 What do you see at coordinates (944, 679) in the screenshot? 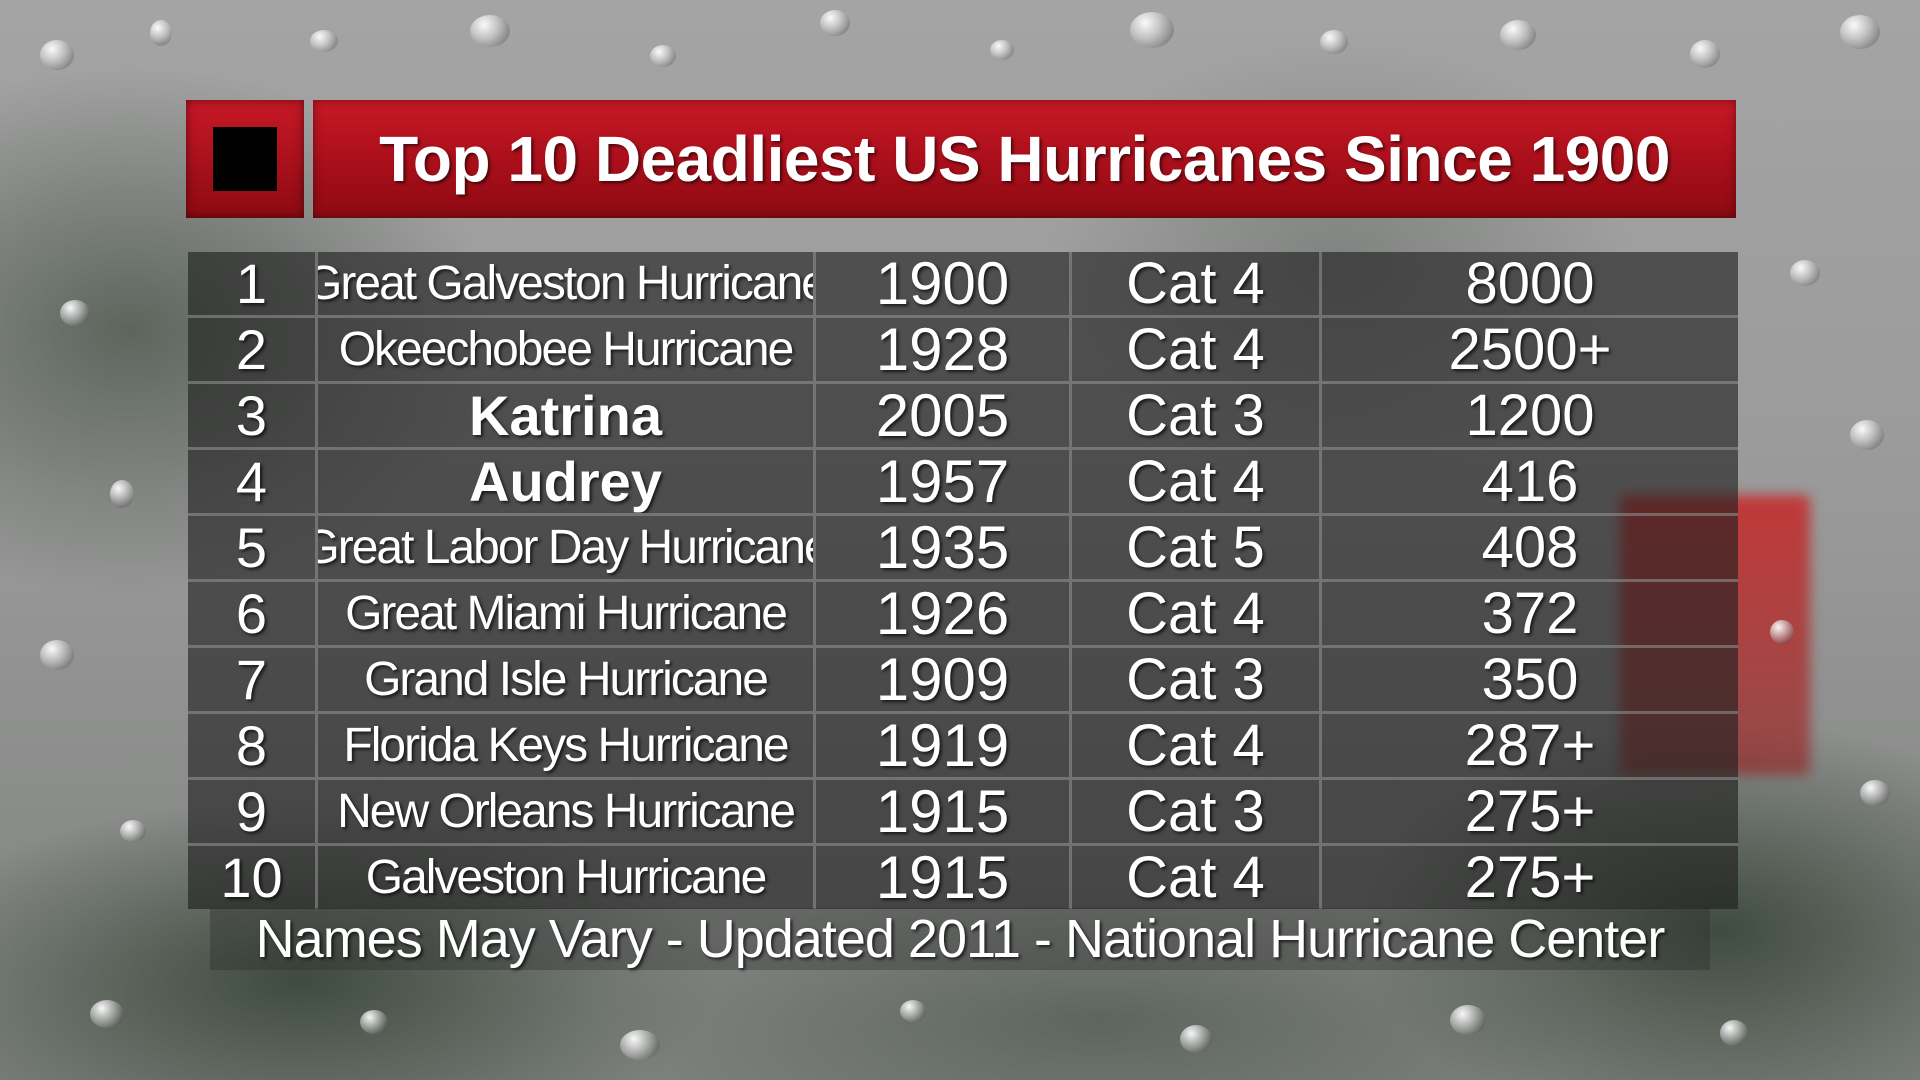
I see `year-cell: 1909` at bounding box center [944, 679].